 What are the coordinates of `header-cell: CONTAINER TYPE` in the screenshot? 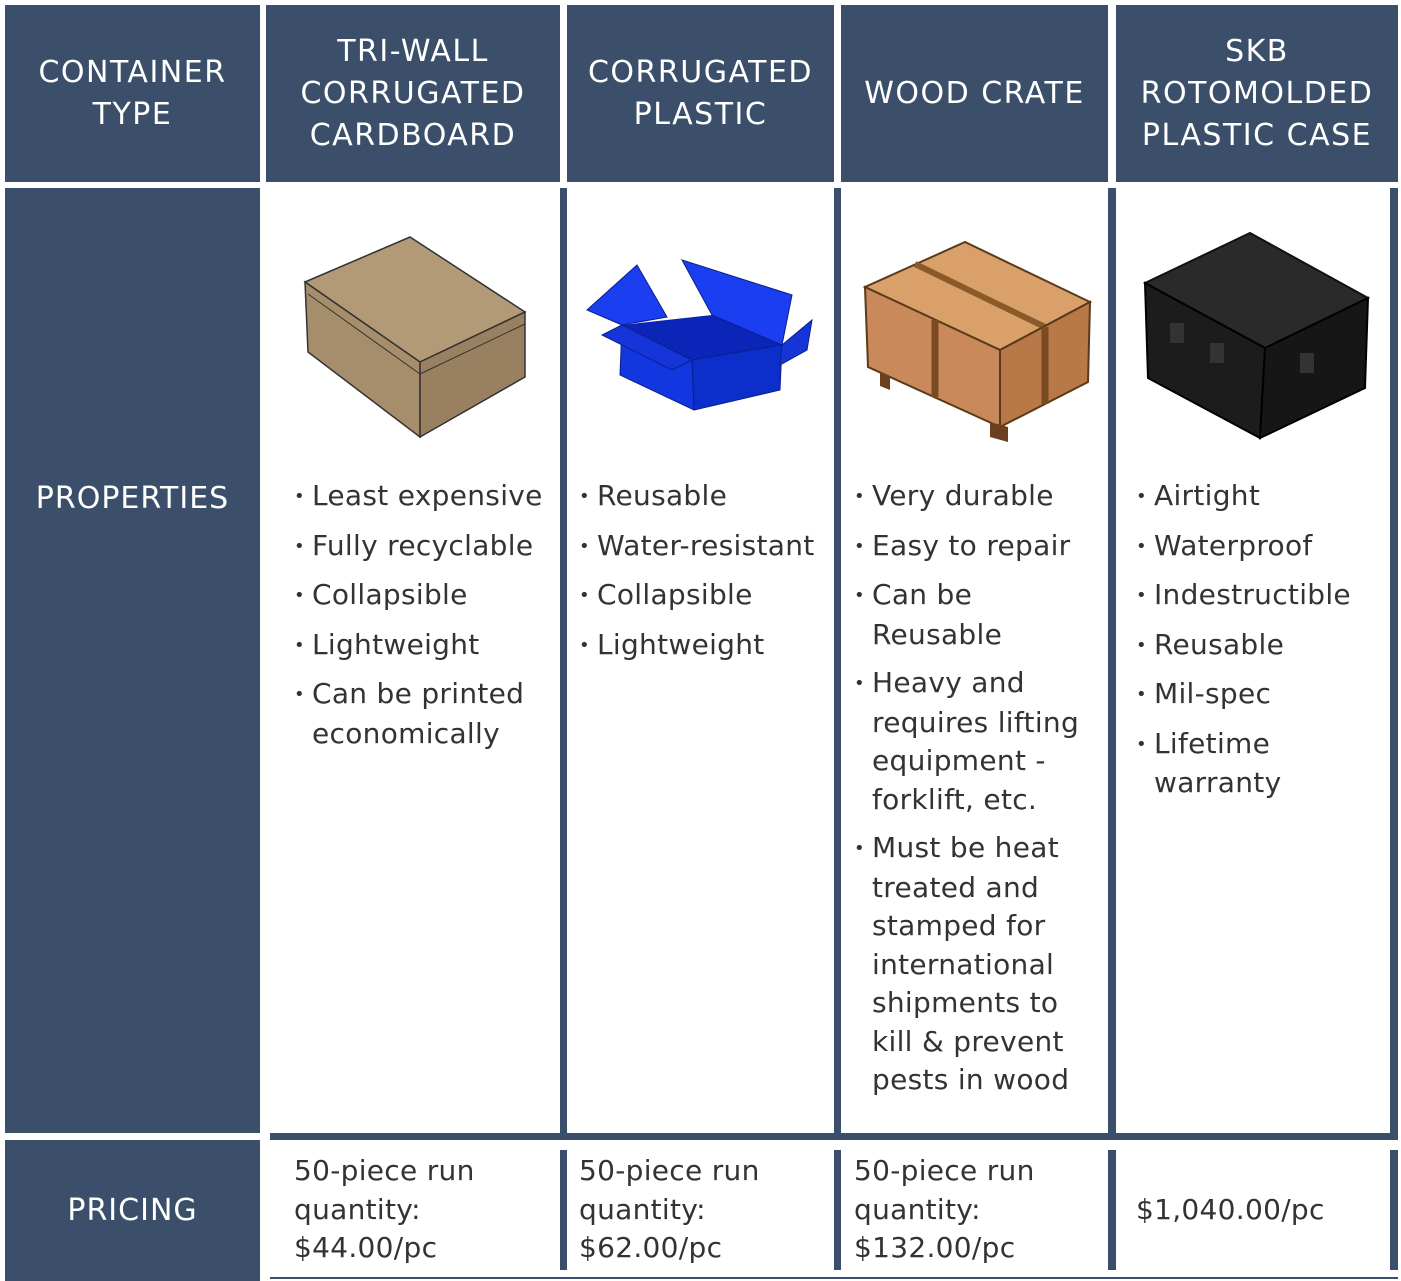 It's located at (132, 93).